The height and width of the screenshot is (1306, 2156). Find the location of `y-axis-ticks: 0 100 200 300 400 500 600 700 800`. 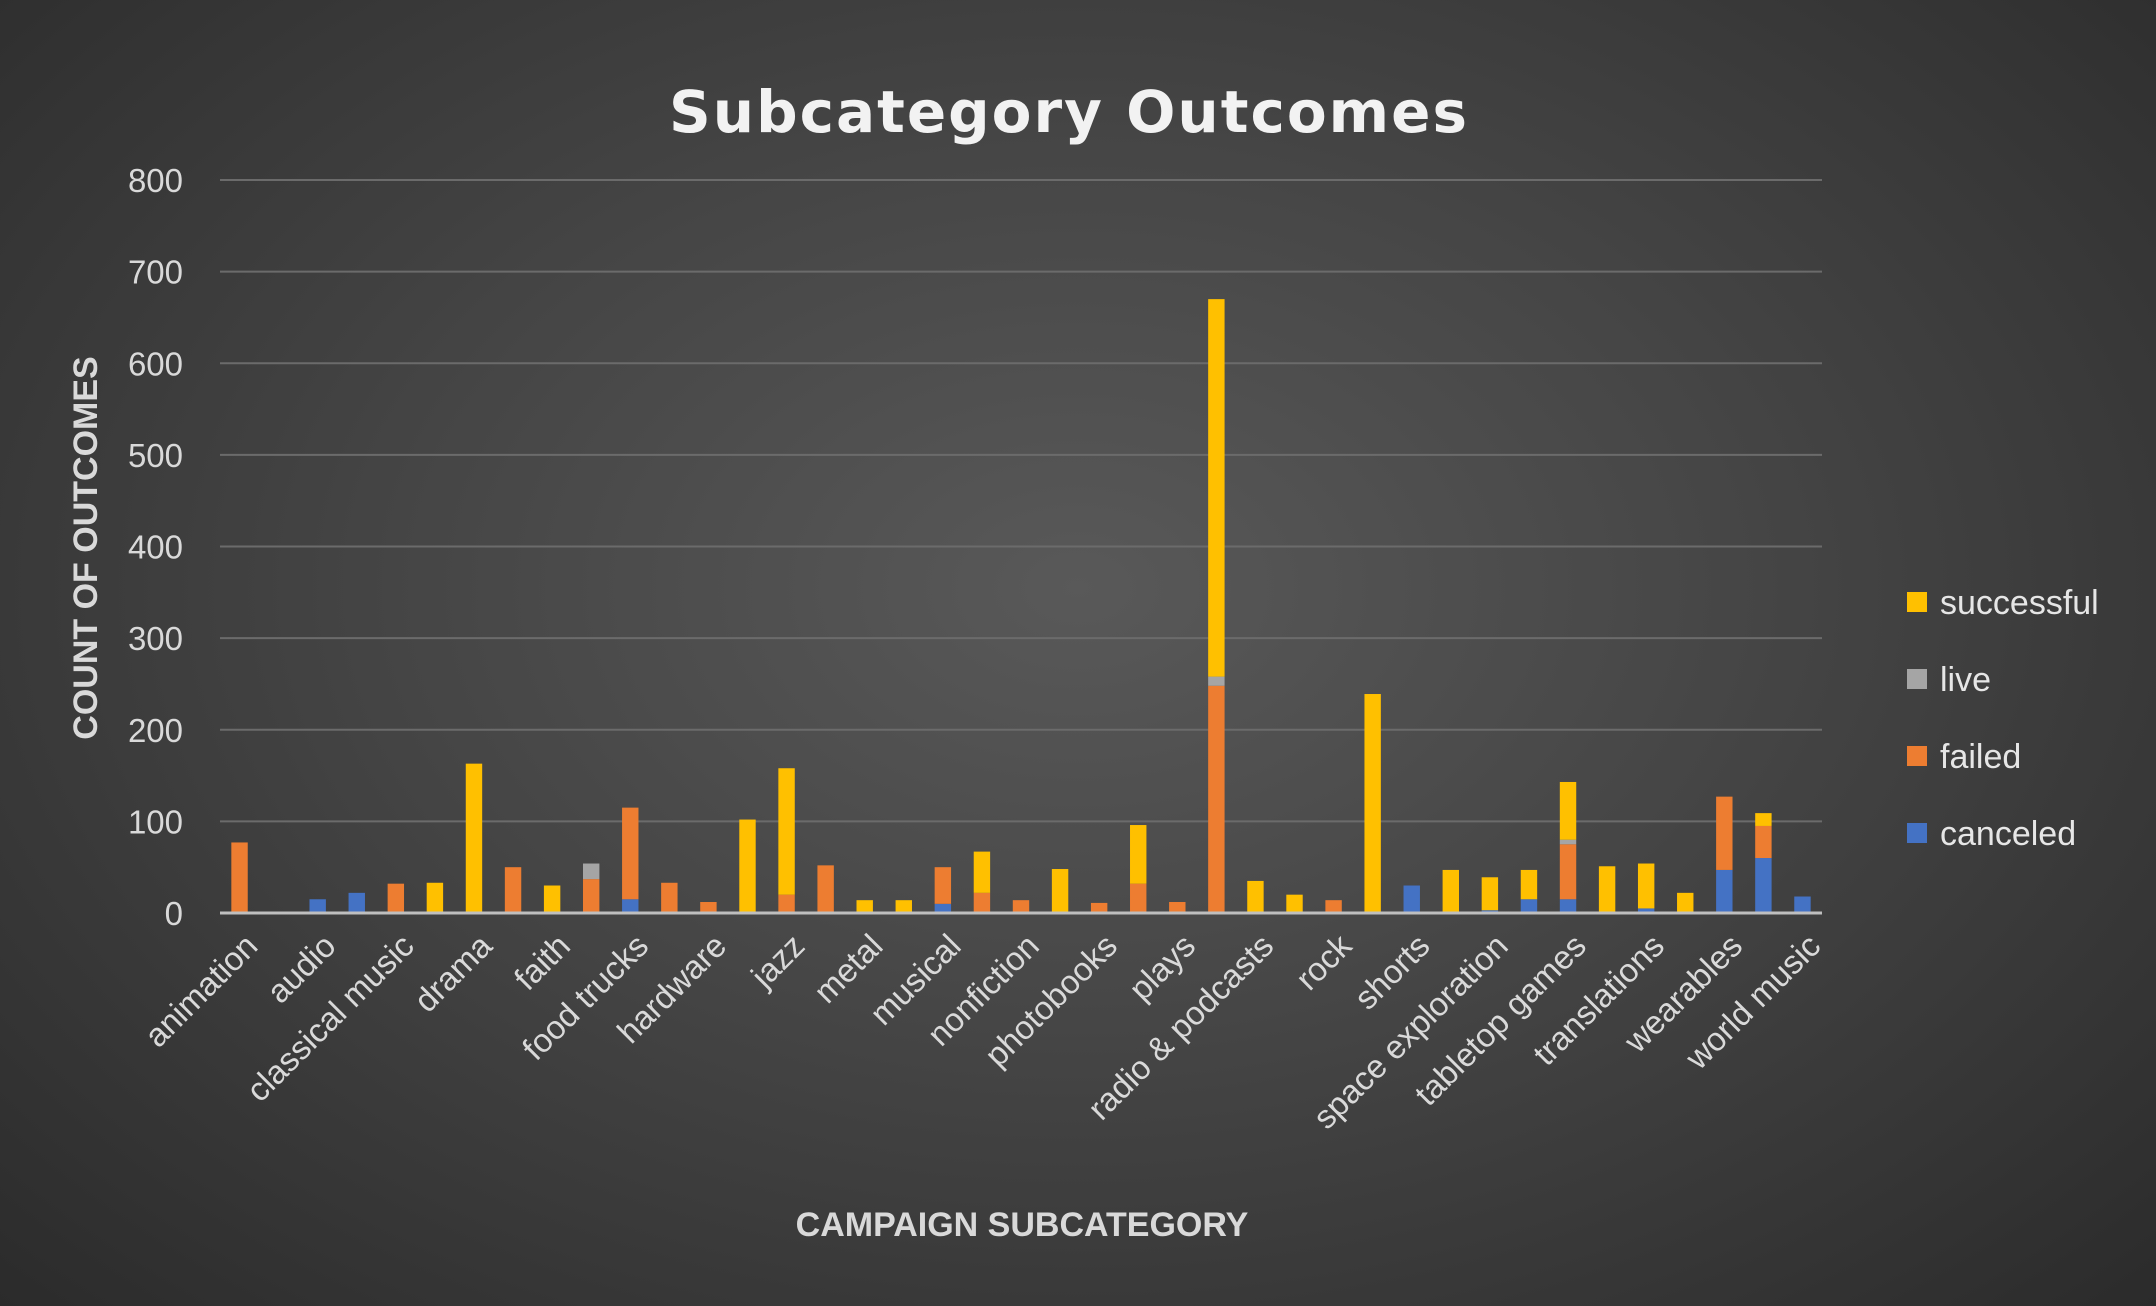

y-axis-ticks: 0 100 200 300 400 500 600 700 800 is located at coordinates (155, 547).